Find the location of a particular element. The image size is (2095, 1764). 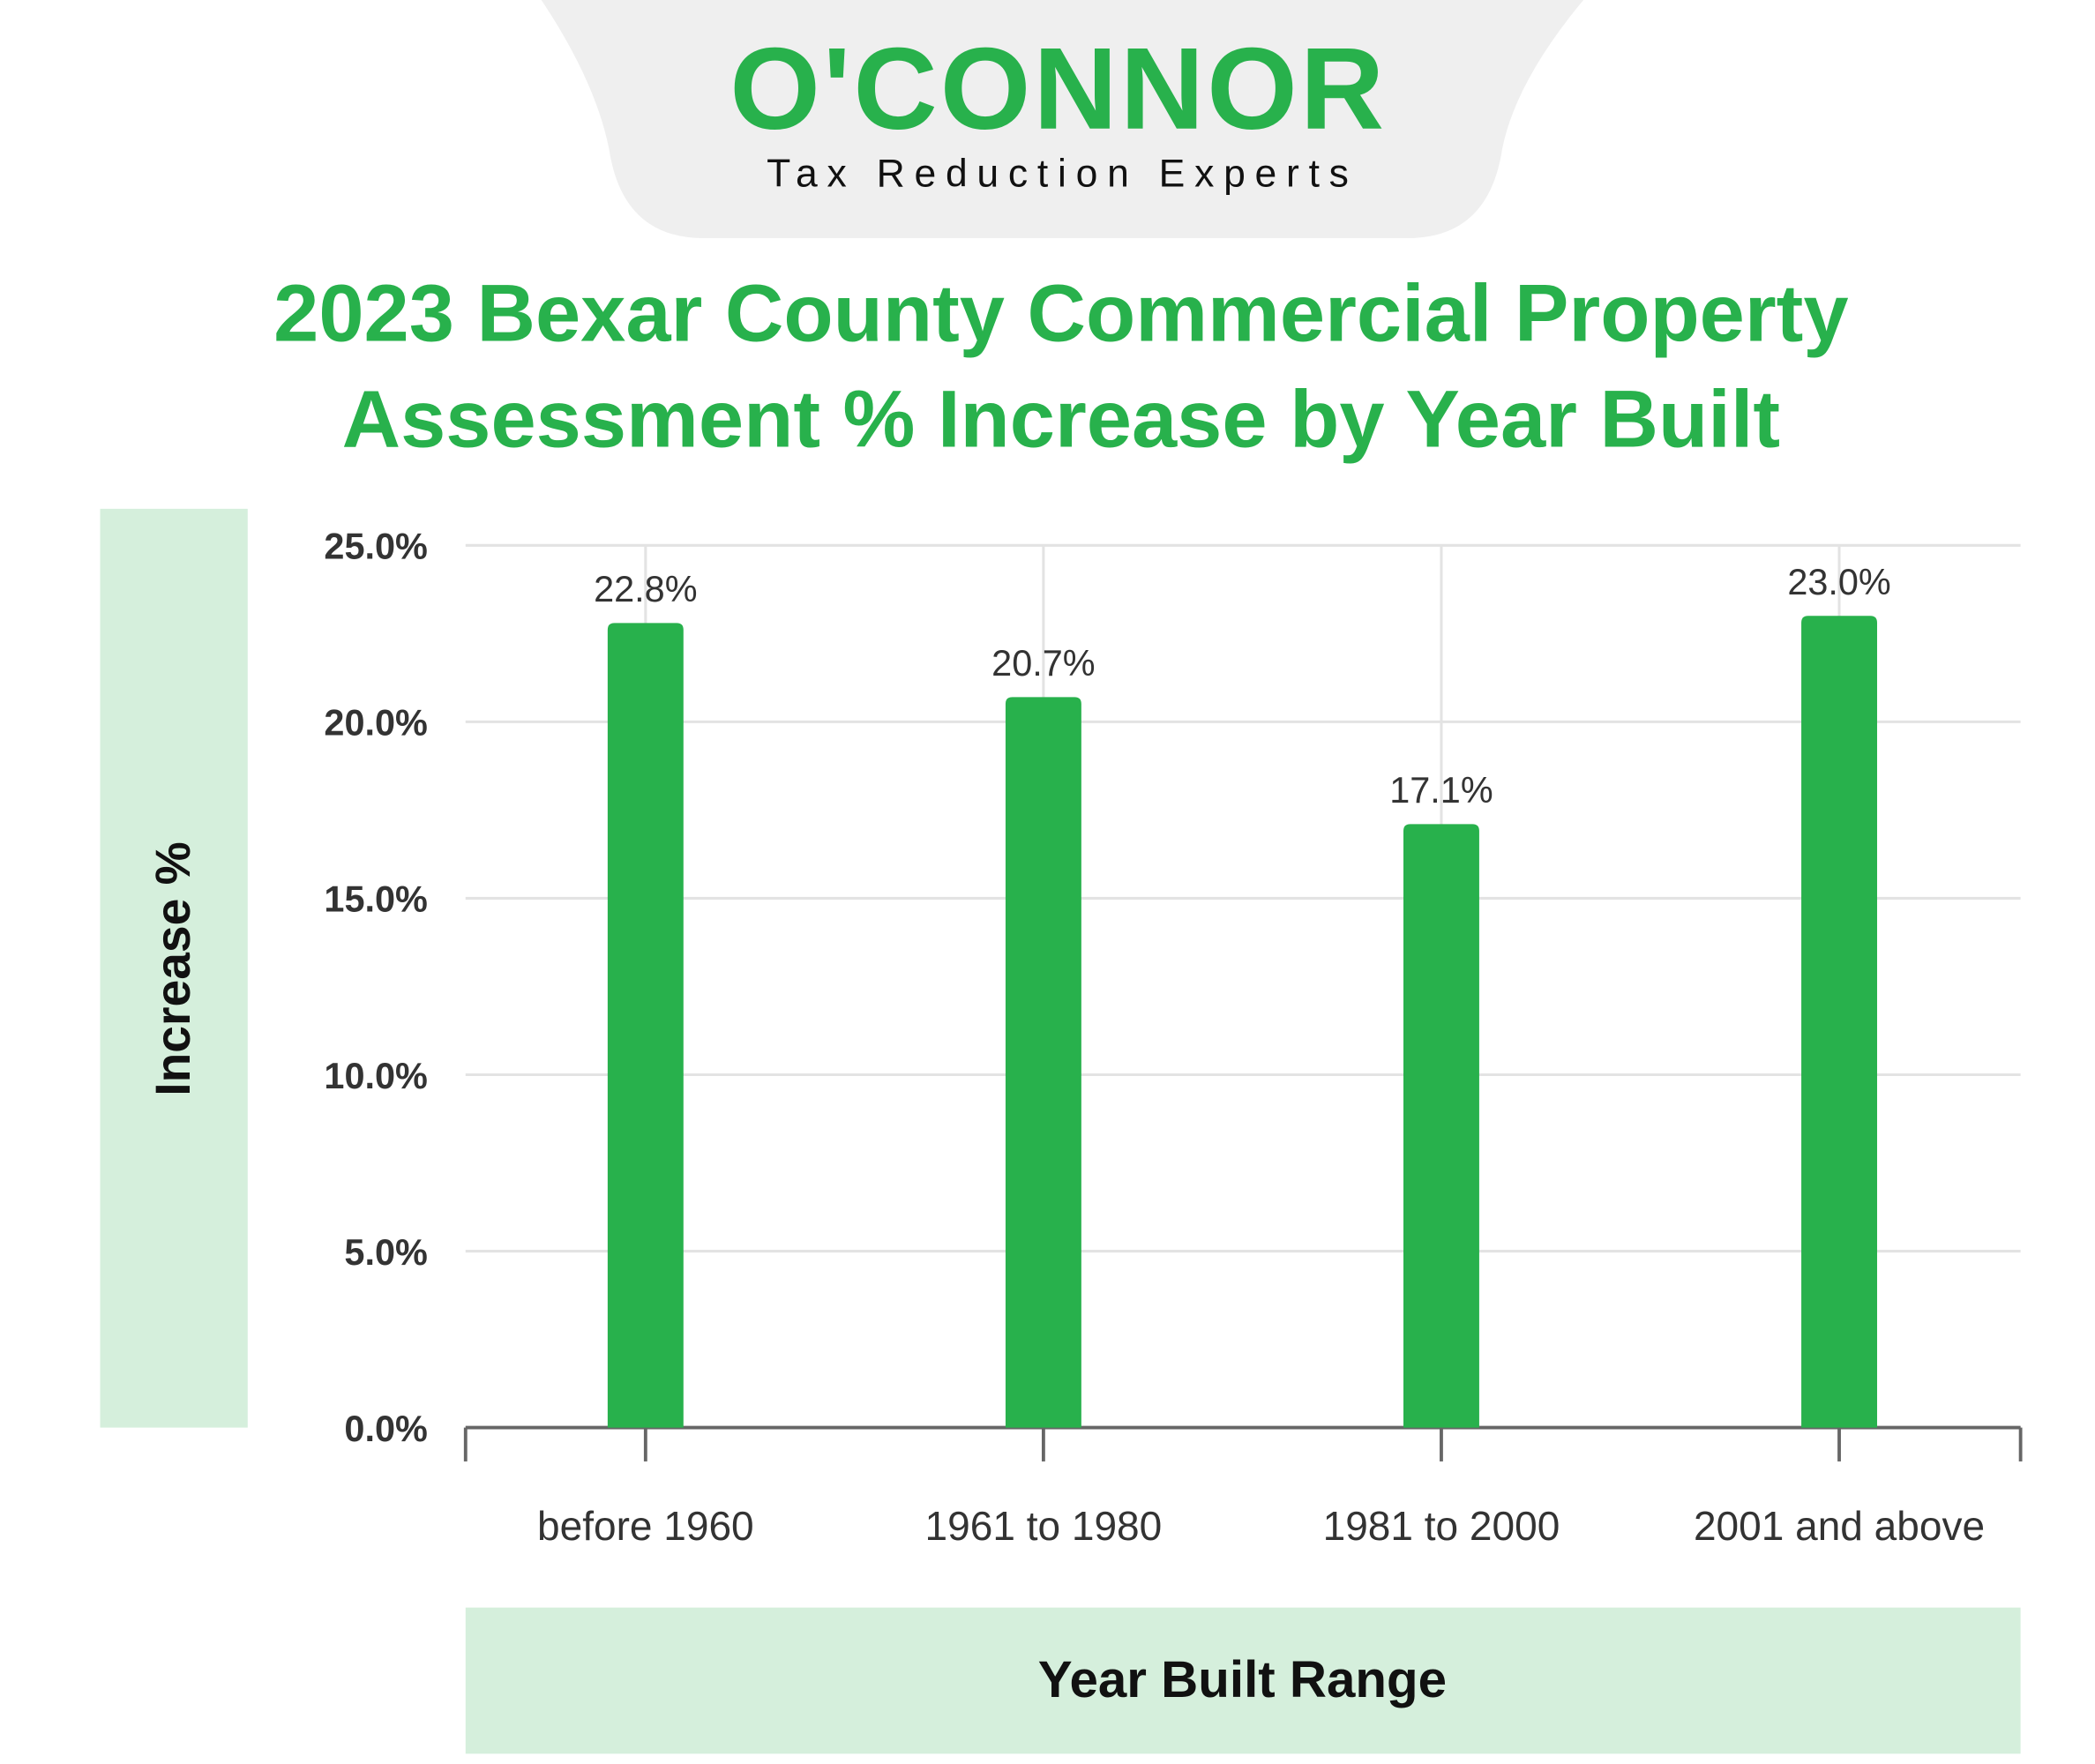

y-tick-label: 5.0% is located at coordinates (385, 1252).